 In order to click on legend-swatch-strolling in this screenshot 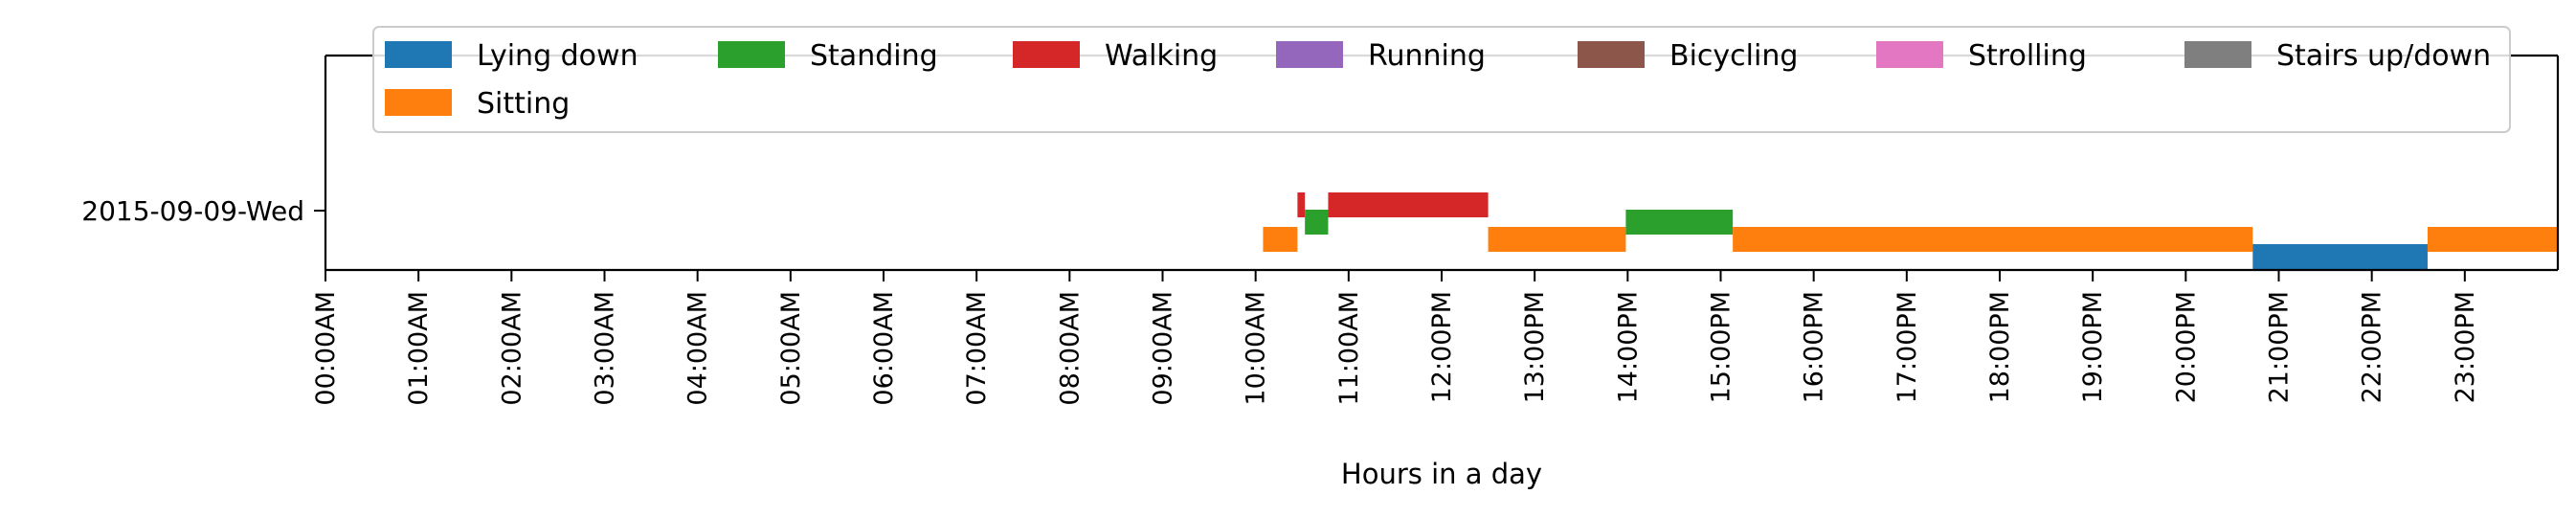, I will do `click(1910, 54)`.